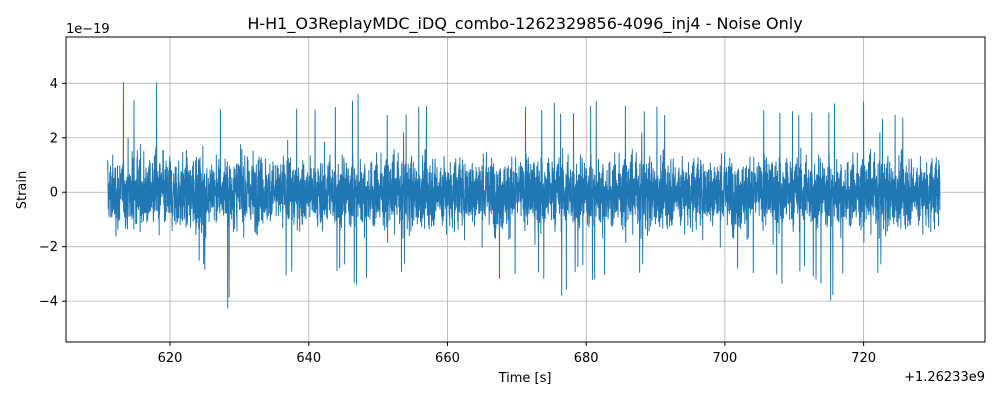 The image size is (1000, 400). Describe the element at coordinates (525, 378) in the screenshot. I see `x-axis-label: Time [s]` at that location.